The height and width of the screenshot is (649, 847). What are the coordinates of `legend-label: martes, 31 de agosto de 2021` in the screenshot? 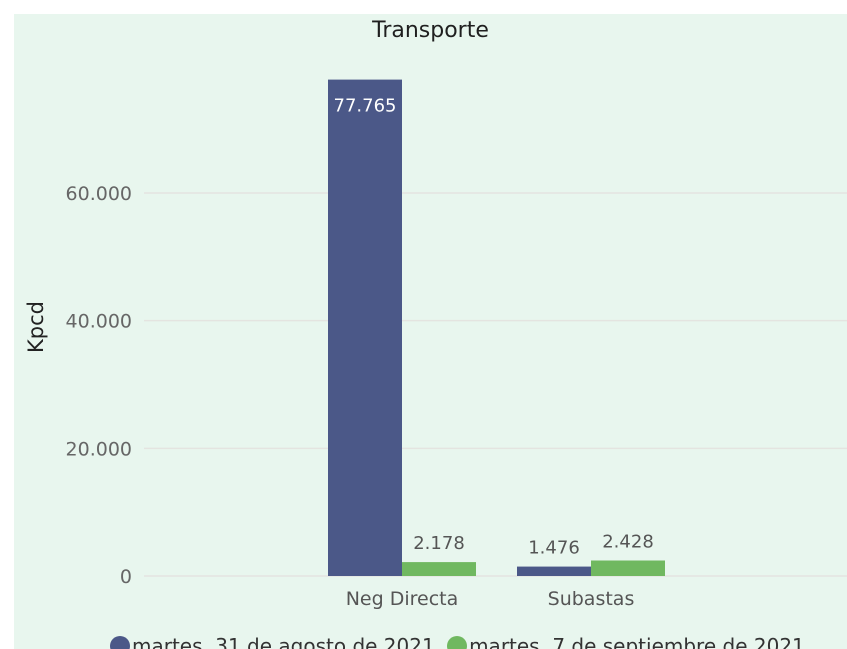 It's located at (283, 641).